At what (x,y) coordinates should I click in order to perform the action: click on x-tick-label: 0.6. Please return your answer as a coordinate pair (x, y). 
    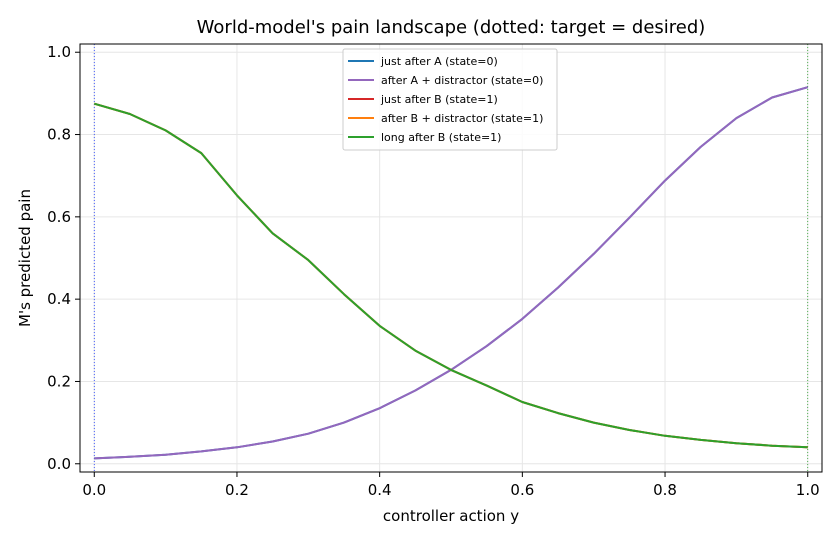
    Looking at the image, I should click on (522, 490).